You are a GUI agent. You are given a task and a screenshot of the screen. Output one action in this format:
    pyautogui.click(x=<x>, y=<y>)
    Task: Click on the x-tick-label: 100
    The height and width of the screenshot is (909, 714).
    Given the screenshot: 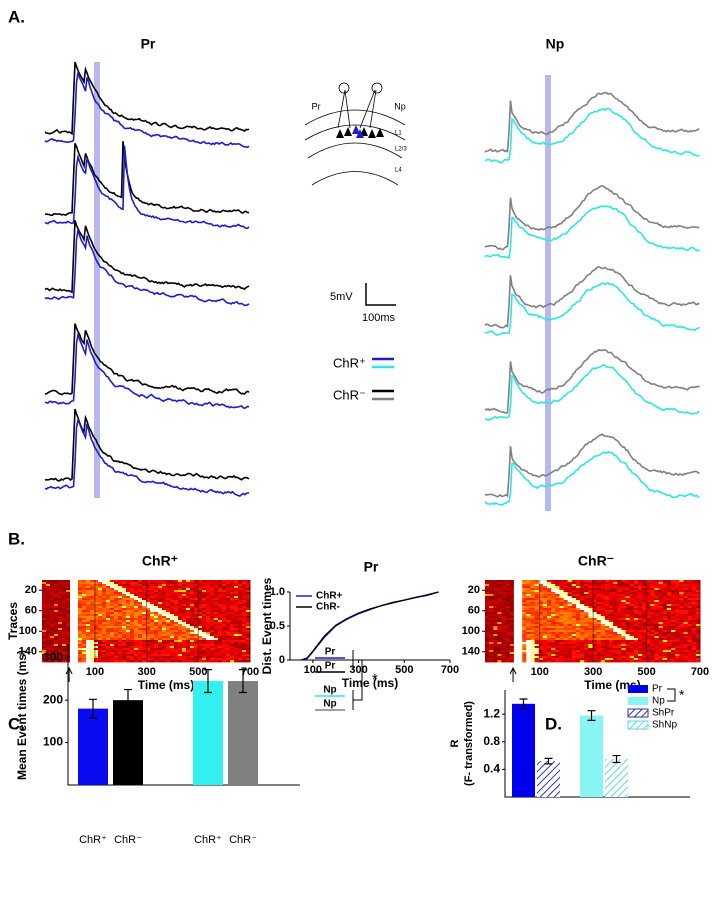 What is the action you would take?
    pyautogui.click(x=95, y=672)
    